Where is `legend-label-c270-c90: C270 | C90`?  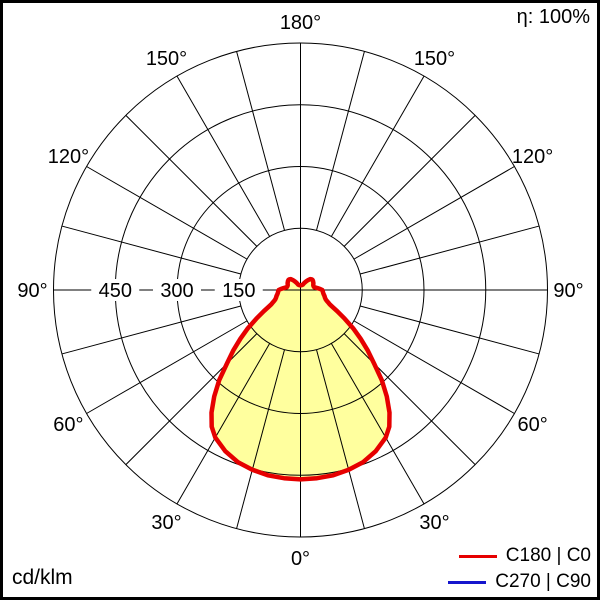 legend-label-c270-c90: C270 | C90 is located at coordinates (543, 581).